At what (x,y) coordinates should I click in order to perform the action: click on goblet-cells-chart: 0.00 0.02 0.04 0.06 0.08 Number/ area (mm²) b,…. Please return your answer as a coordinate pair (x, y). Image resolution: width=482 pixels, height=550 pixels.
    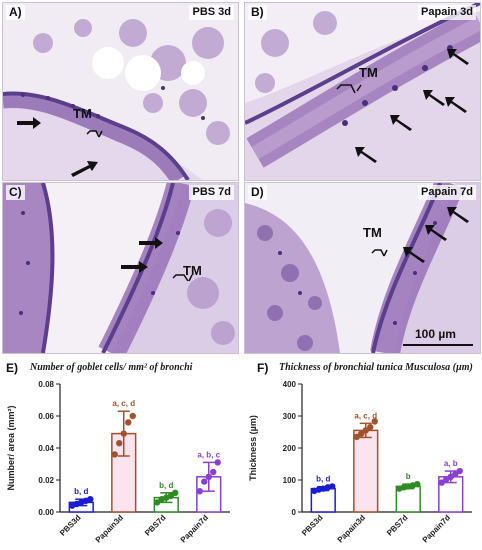
    Looking at the image, I should click on (118, 462).